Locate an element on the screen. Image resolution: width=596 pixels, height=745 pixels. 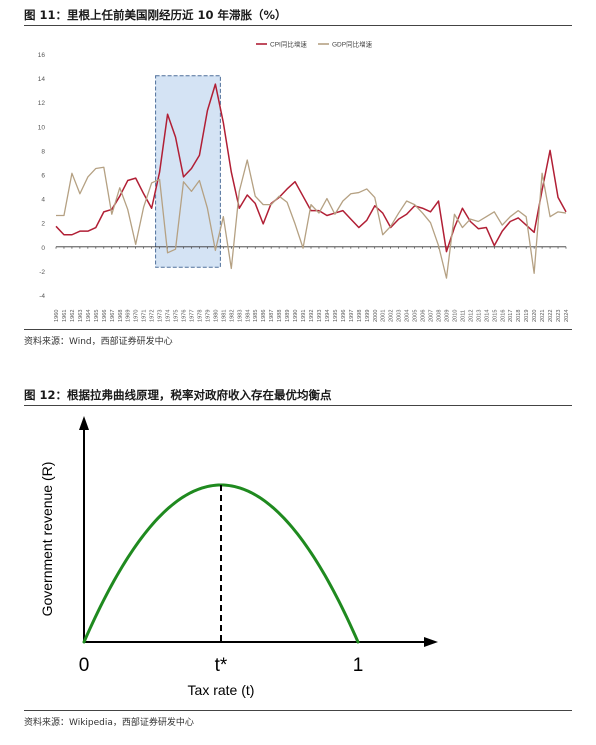
x-tick-label: 1973 is located at coordinates (161, 316).